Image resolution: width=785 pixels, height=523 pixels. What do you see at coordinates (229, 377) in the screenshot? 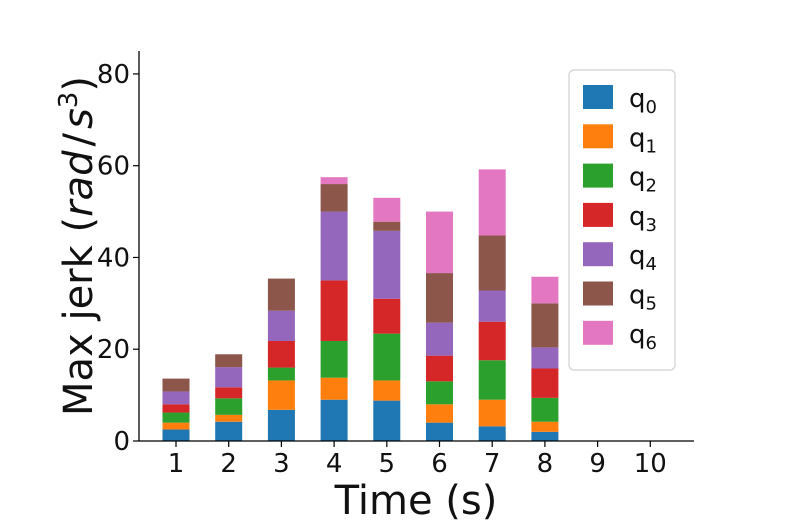
I see `bar-t2-q4` at bounding box center [229, 377].